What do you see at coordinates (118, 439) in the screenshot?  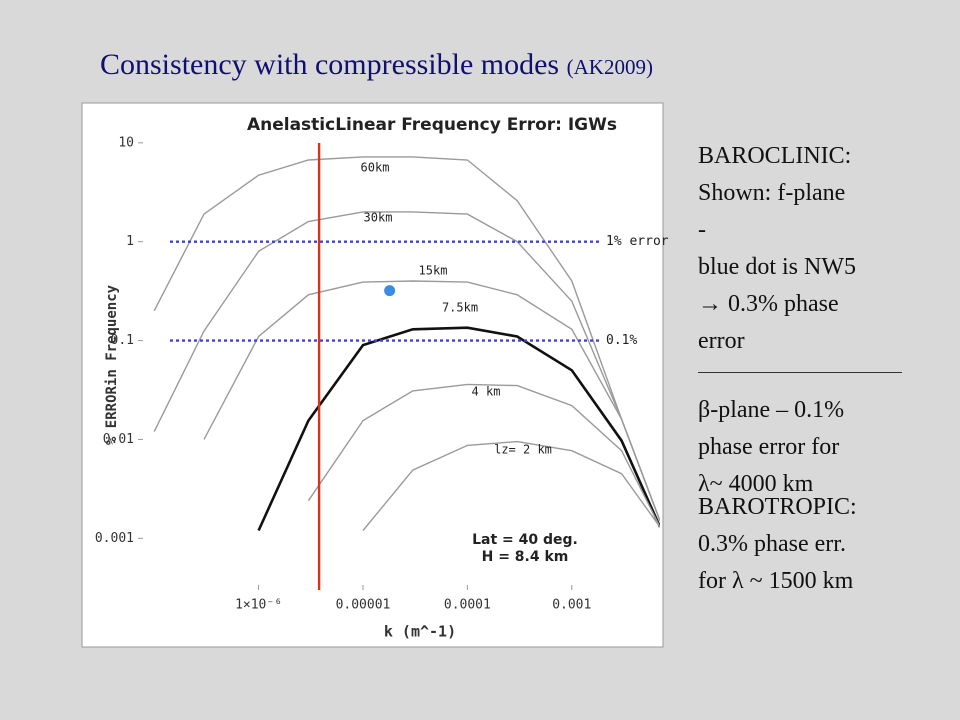 I see `y-tick-label: 0.01` at bounding box center [118, 439].